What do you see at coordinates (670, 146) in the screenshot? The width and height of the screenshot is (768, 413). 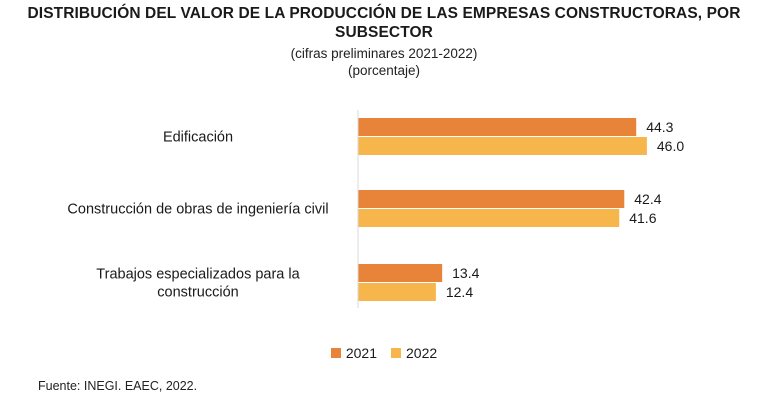 I see `data-label-2022-0: 46.0` at bounding box center [670, 146].